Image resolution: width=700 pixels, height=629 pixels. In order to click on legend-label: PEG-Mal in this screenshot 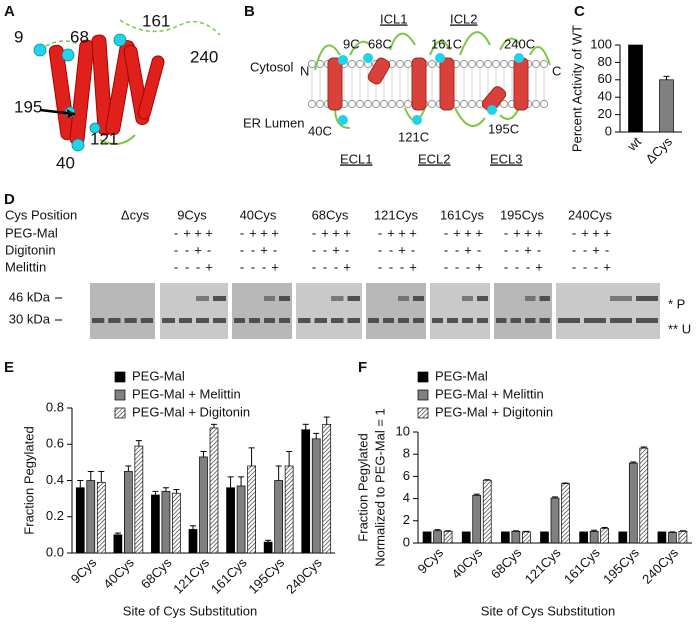, I will do `click(158, 375)`.